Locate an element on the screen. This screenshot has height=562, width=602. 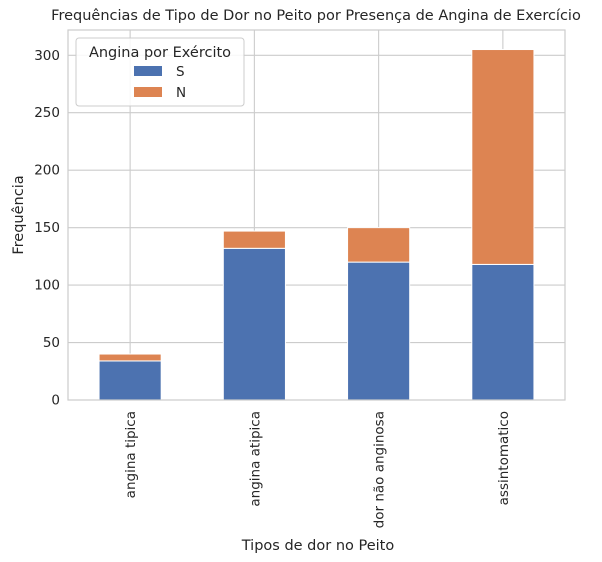
bar-s-assintomatico is located at coordinates (503, 332).